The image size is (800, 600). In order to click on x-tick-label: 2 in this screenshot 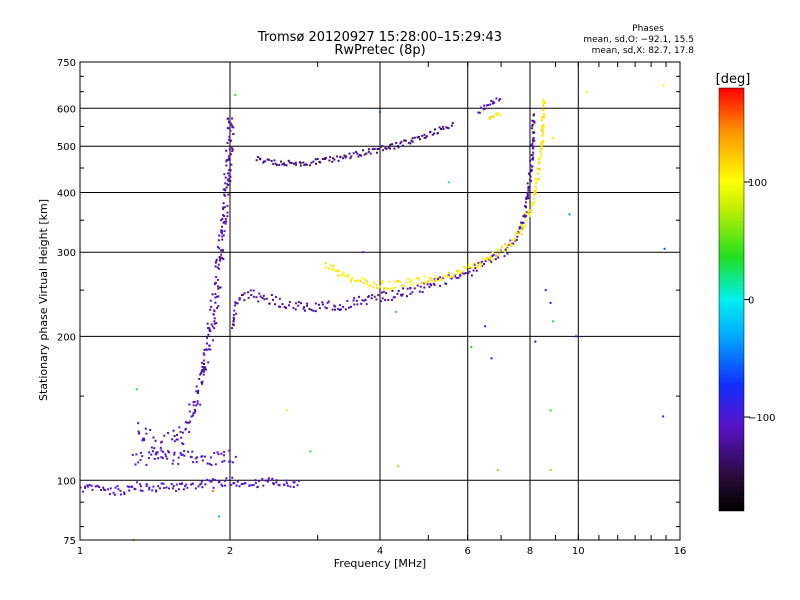, I will do `click(230, 551)`.